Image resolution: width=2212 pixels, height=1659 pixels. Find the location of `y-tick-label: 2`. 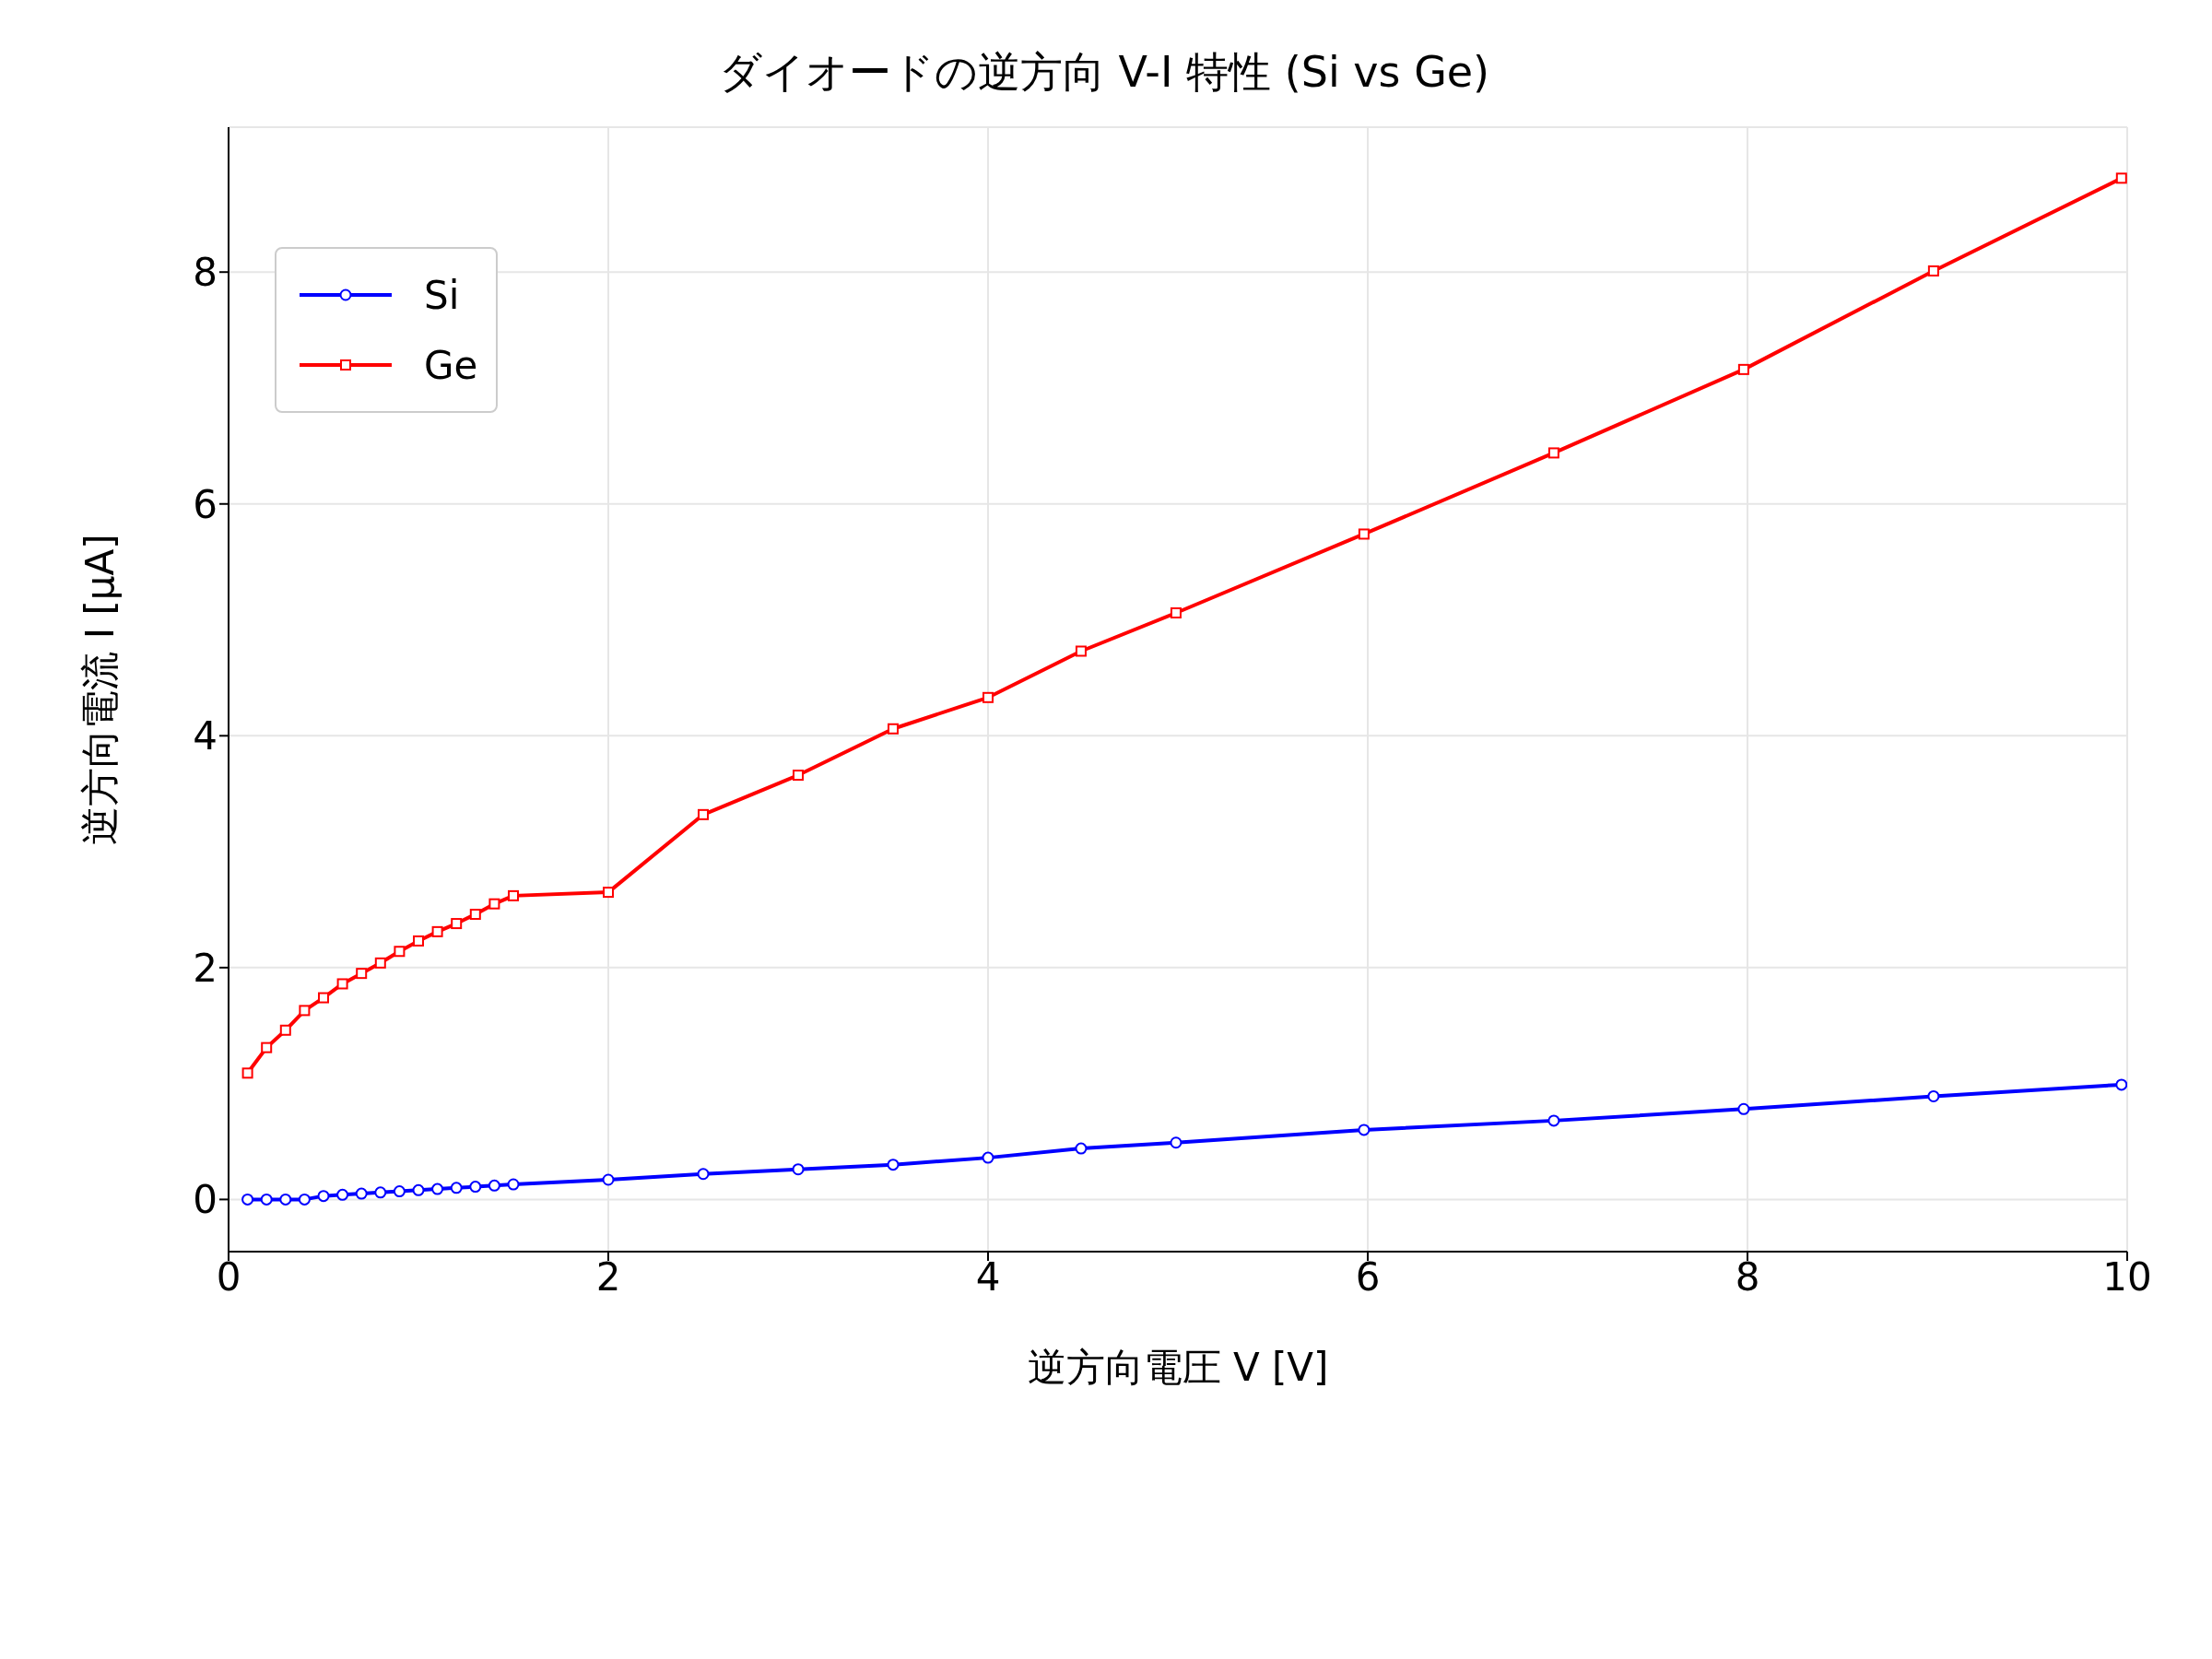

y-tick-label: 2 is located at coordinates (205, 968).